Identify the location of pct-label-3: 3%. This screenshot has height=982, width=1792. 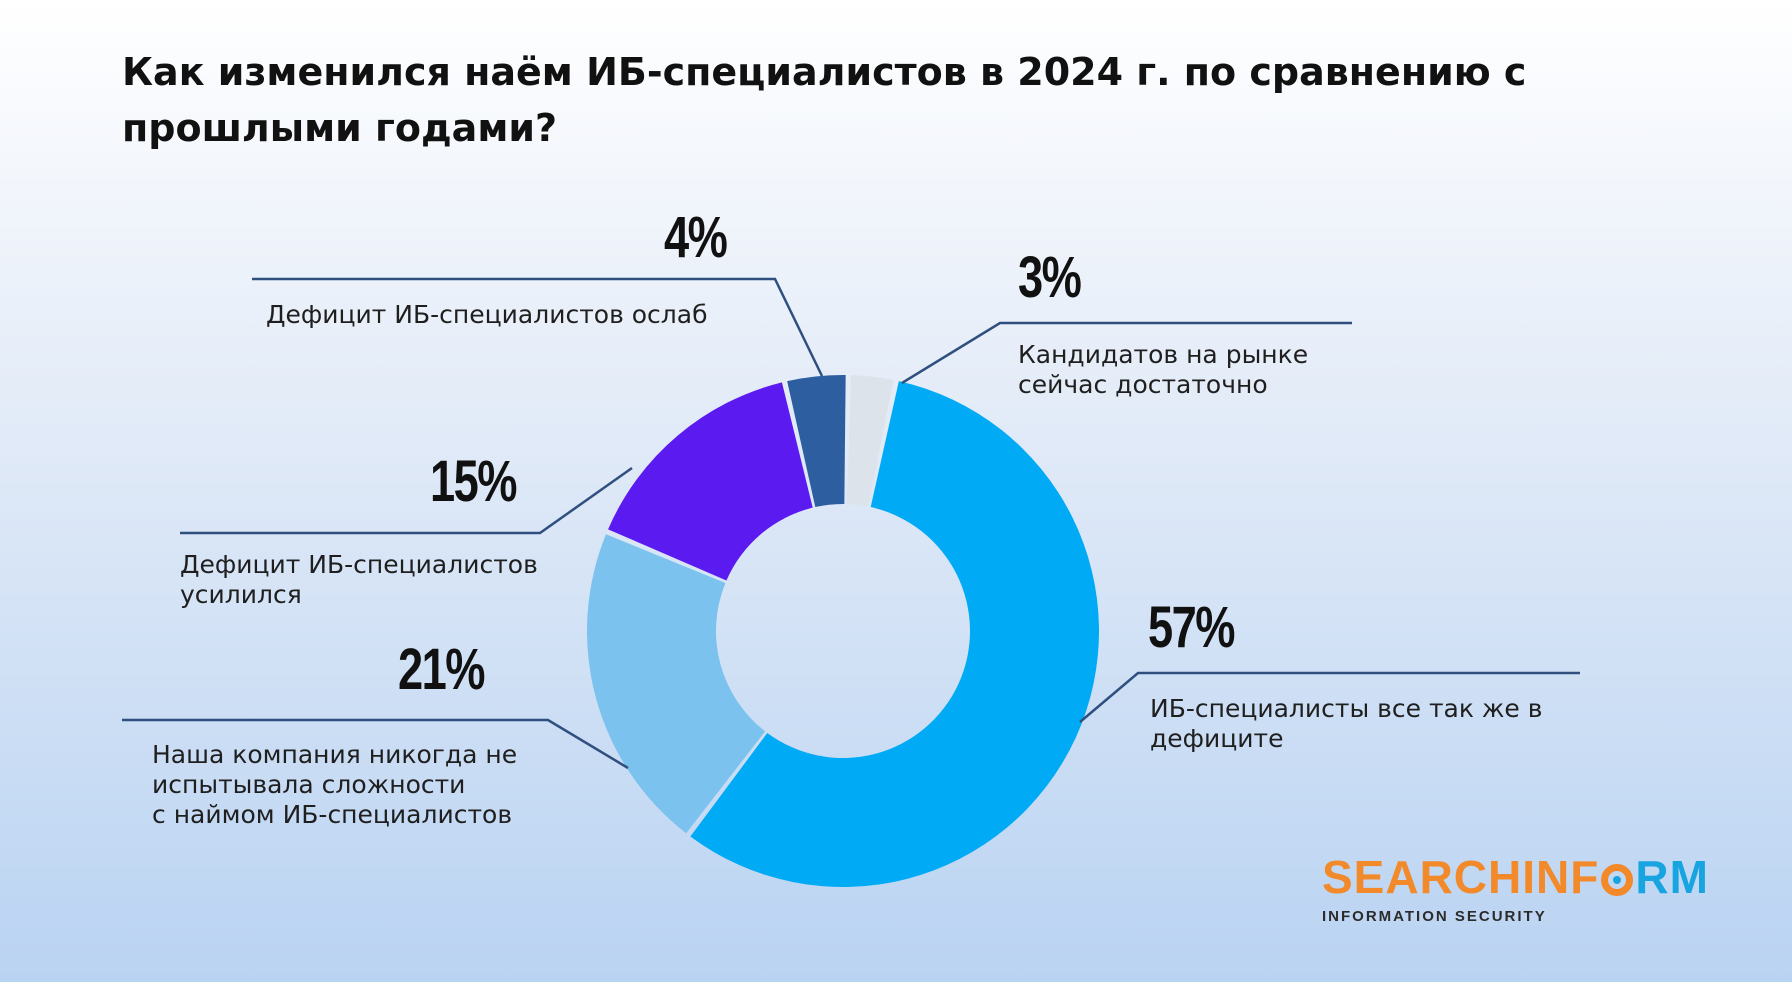
(1050, 277).